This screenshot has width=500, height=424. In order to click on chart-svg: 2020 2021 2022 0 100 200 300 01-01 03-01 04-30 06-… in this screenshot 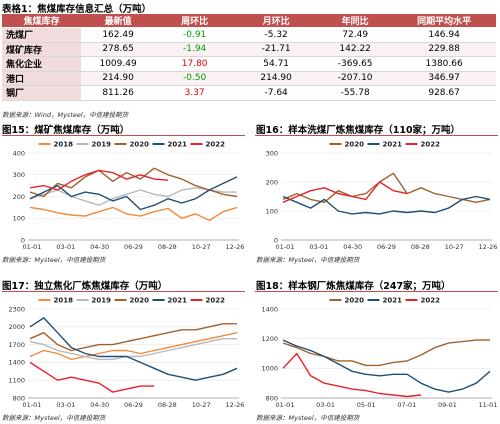, I will do `click(382, 196)`.